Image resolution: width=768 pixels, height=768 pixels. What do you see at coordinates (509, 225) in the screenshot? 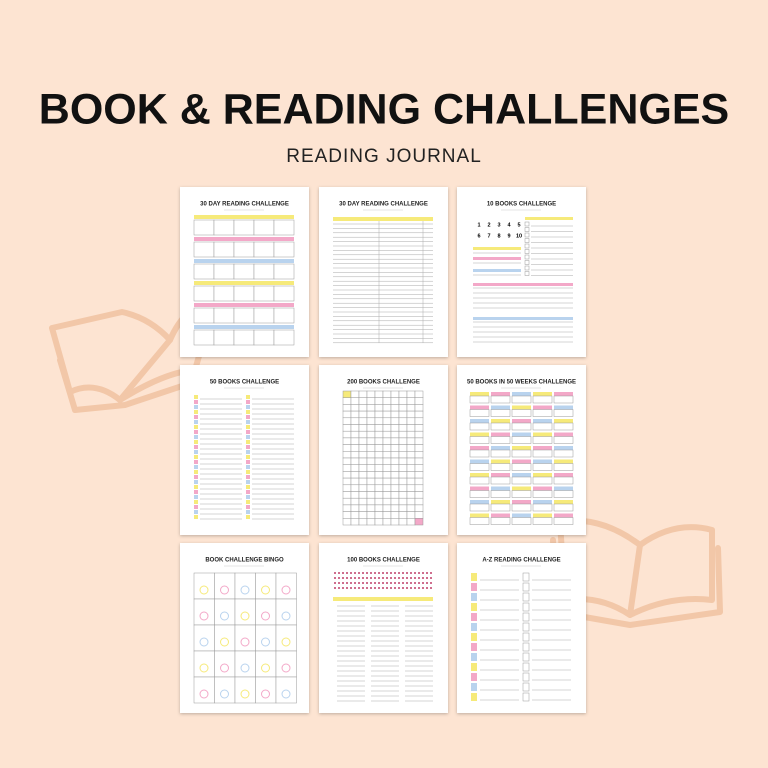
I see `number: 4` at bounding box center [509, 225].